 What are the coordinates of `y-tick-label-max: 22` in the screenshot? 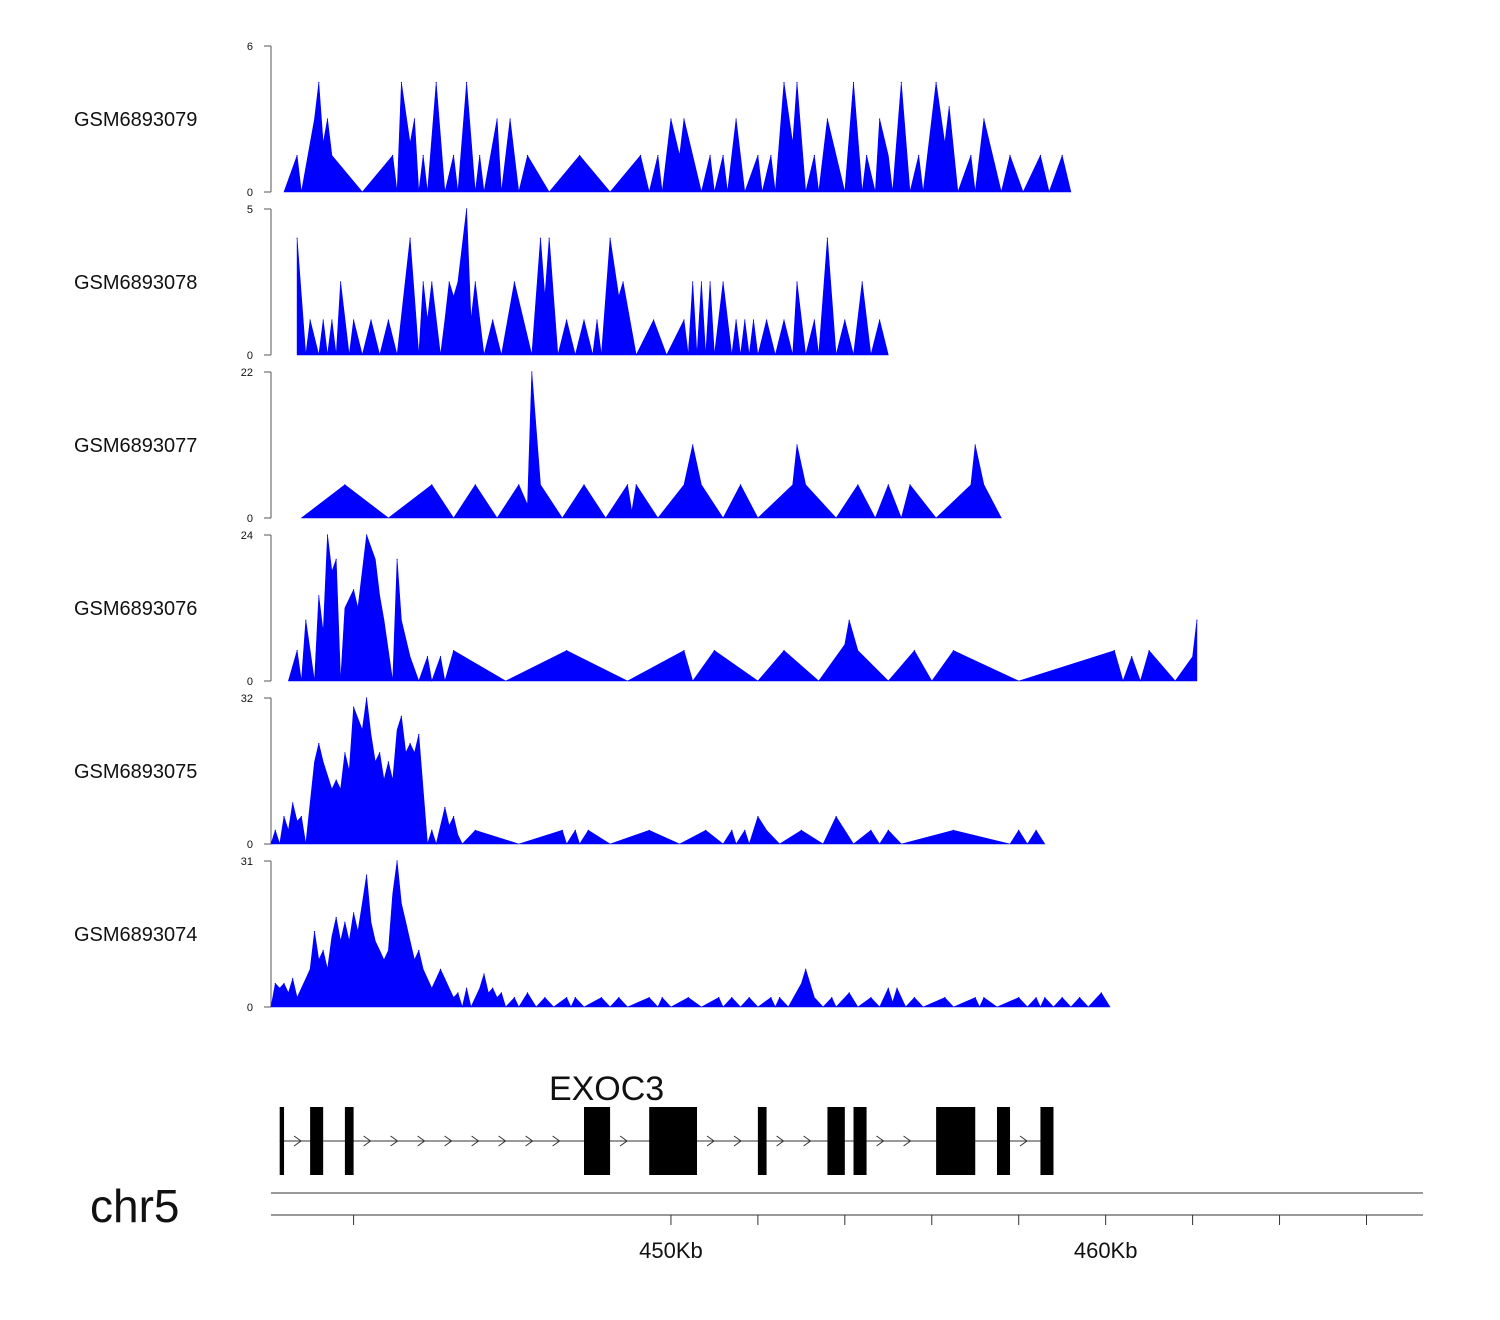 It's located at (247, 373).